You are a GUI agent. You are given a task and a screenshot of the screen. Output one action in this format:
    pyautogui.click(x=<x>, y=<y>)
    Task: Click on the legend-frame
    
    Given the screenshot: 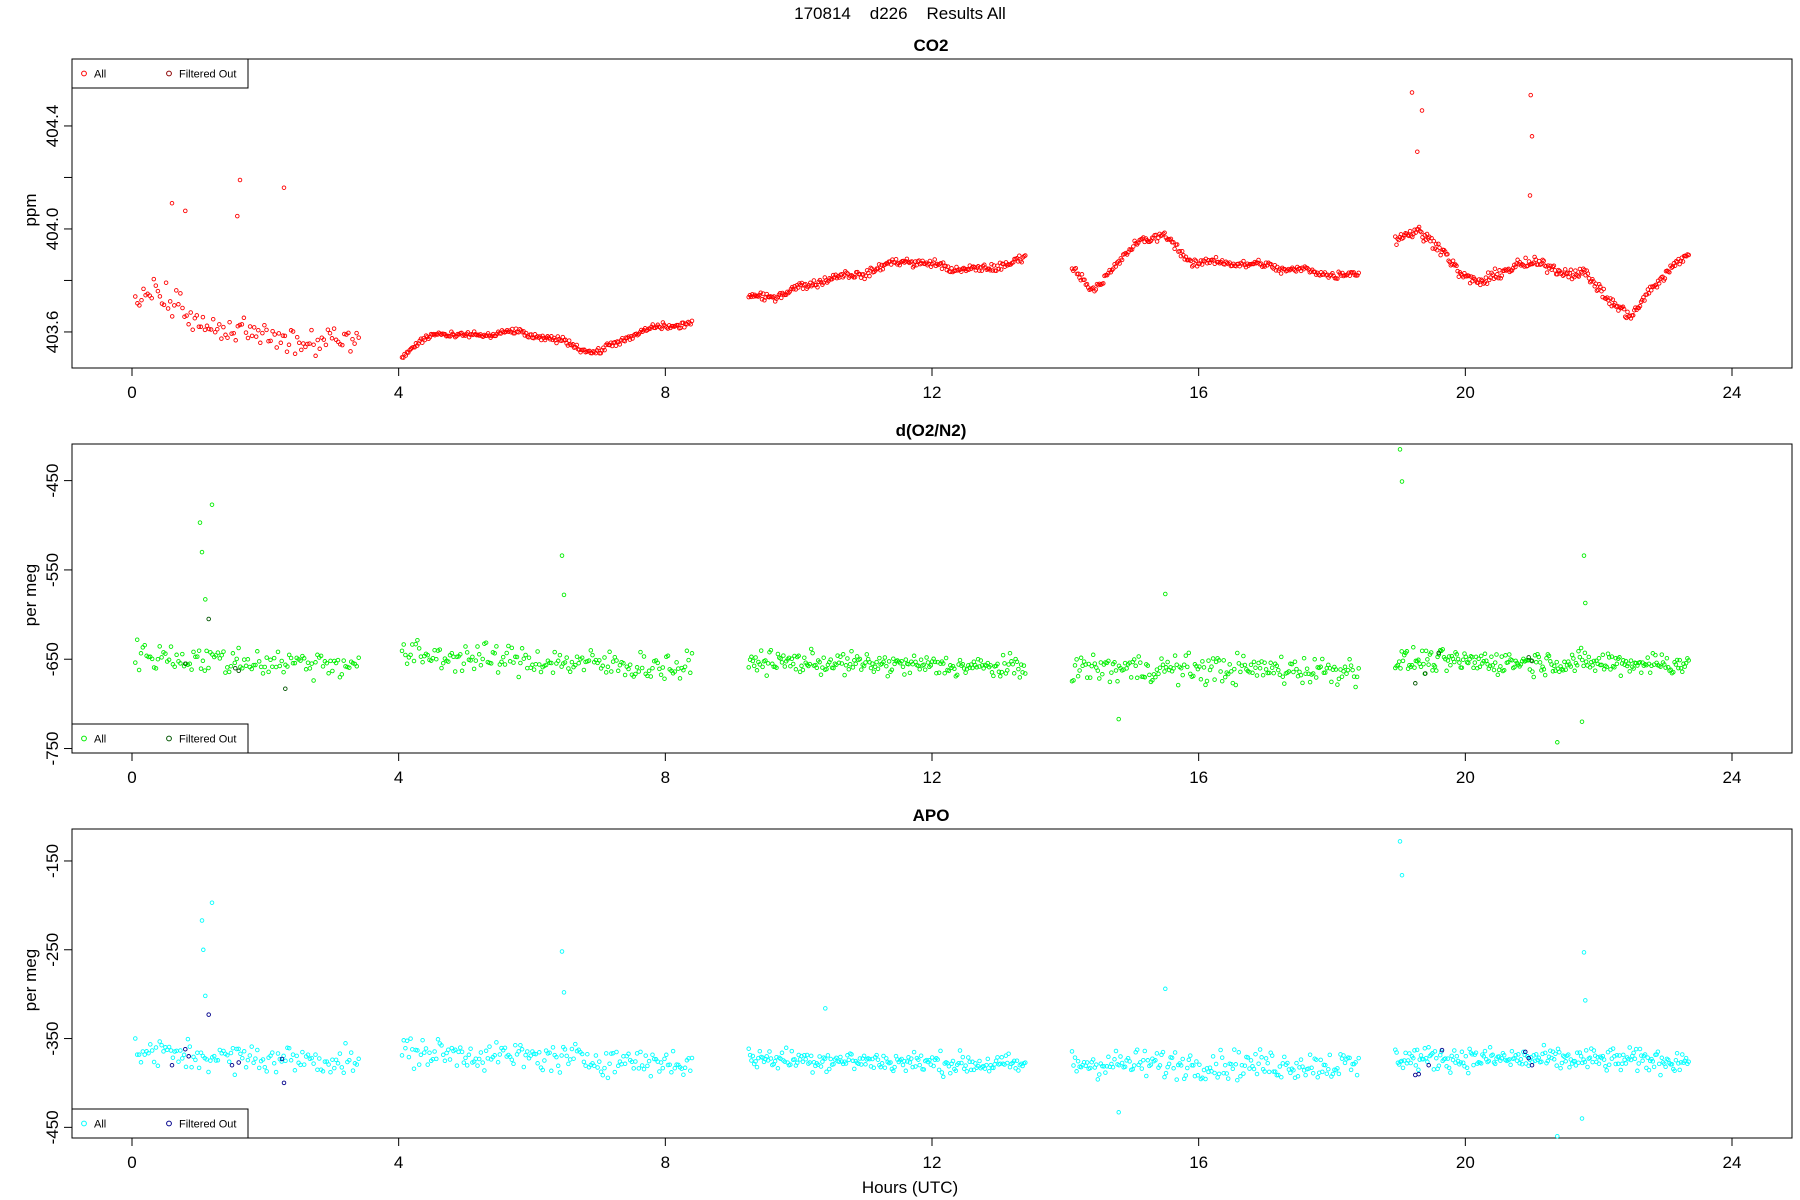 What is the action you would take?
    pyautogui.click(x=160, y=1123)
    